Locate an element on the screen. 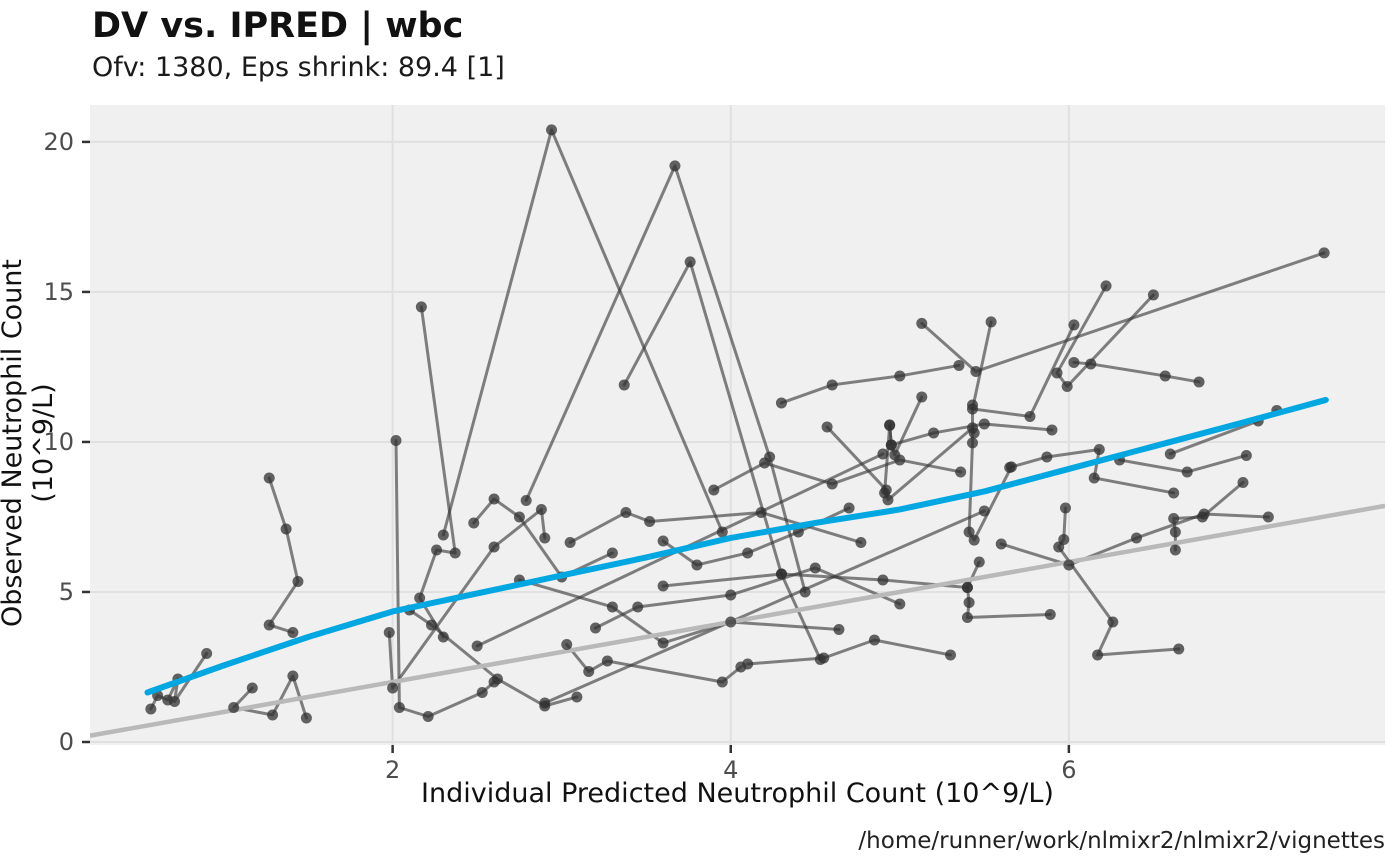  y-tick-label: 20 is located at coordinates (58, 142).